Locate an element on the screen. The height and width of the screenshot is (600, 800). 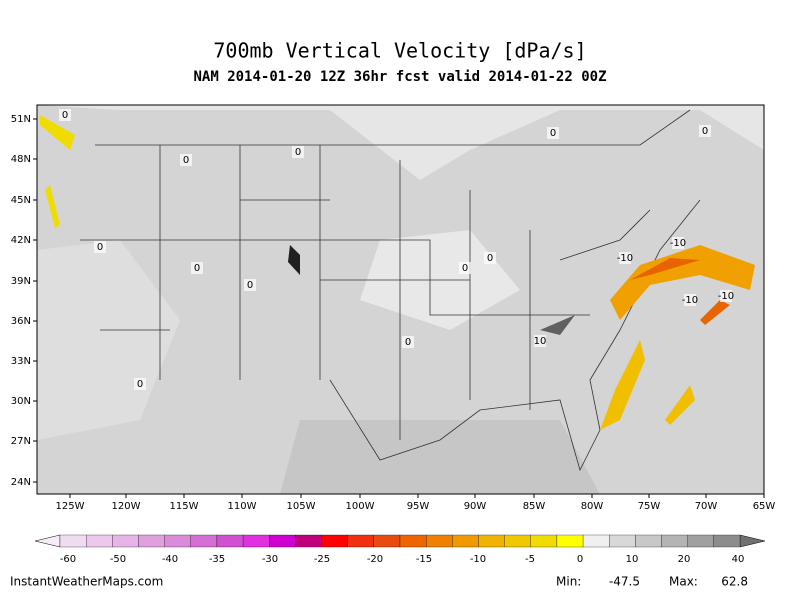
colorbar-tick-label: -25 is located at coordinates (322, 559).